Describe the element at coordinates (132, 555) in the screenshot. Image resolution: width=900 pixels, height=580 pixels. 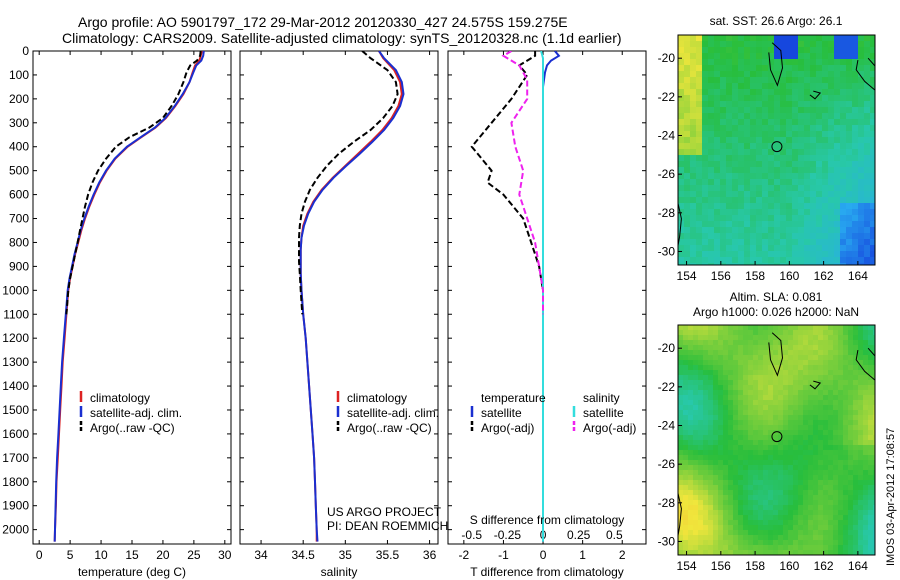
I see `x-tick-label: 15` at that location.